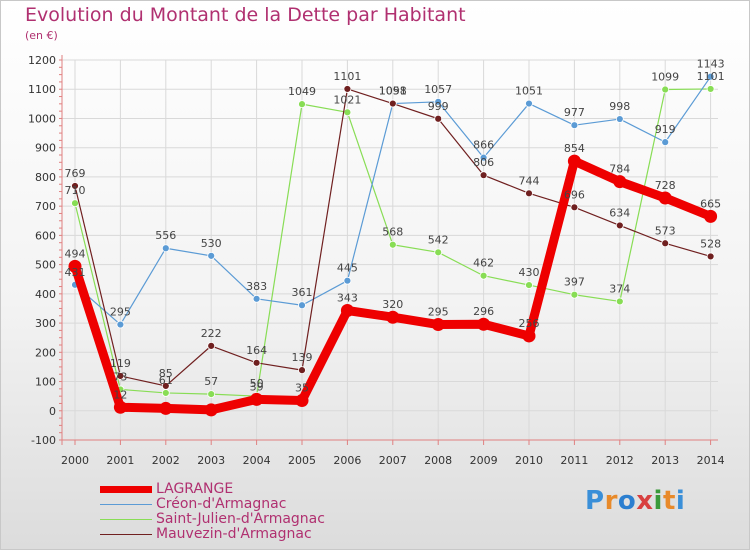 Image resolution: width=750 pixels, height=550 pixels. What do you see at coordinates (347, 460) in the screenshot?
I see `x-tick-label: 2006` at bounding box center [347, 460].